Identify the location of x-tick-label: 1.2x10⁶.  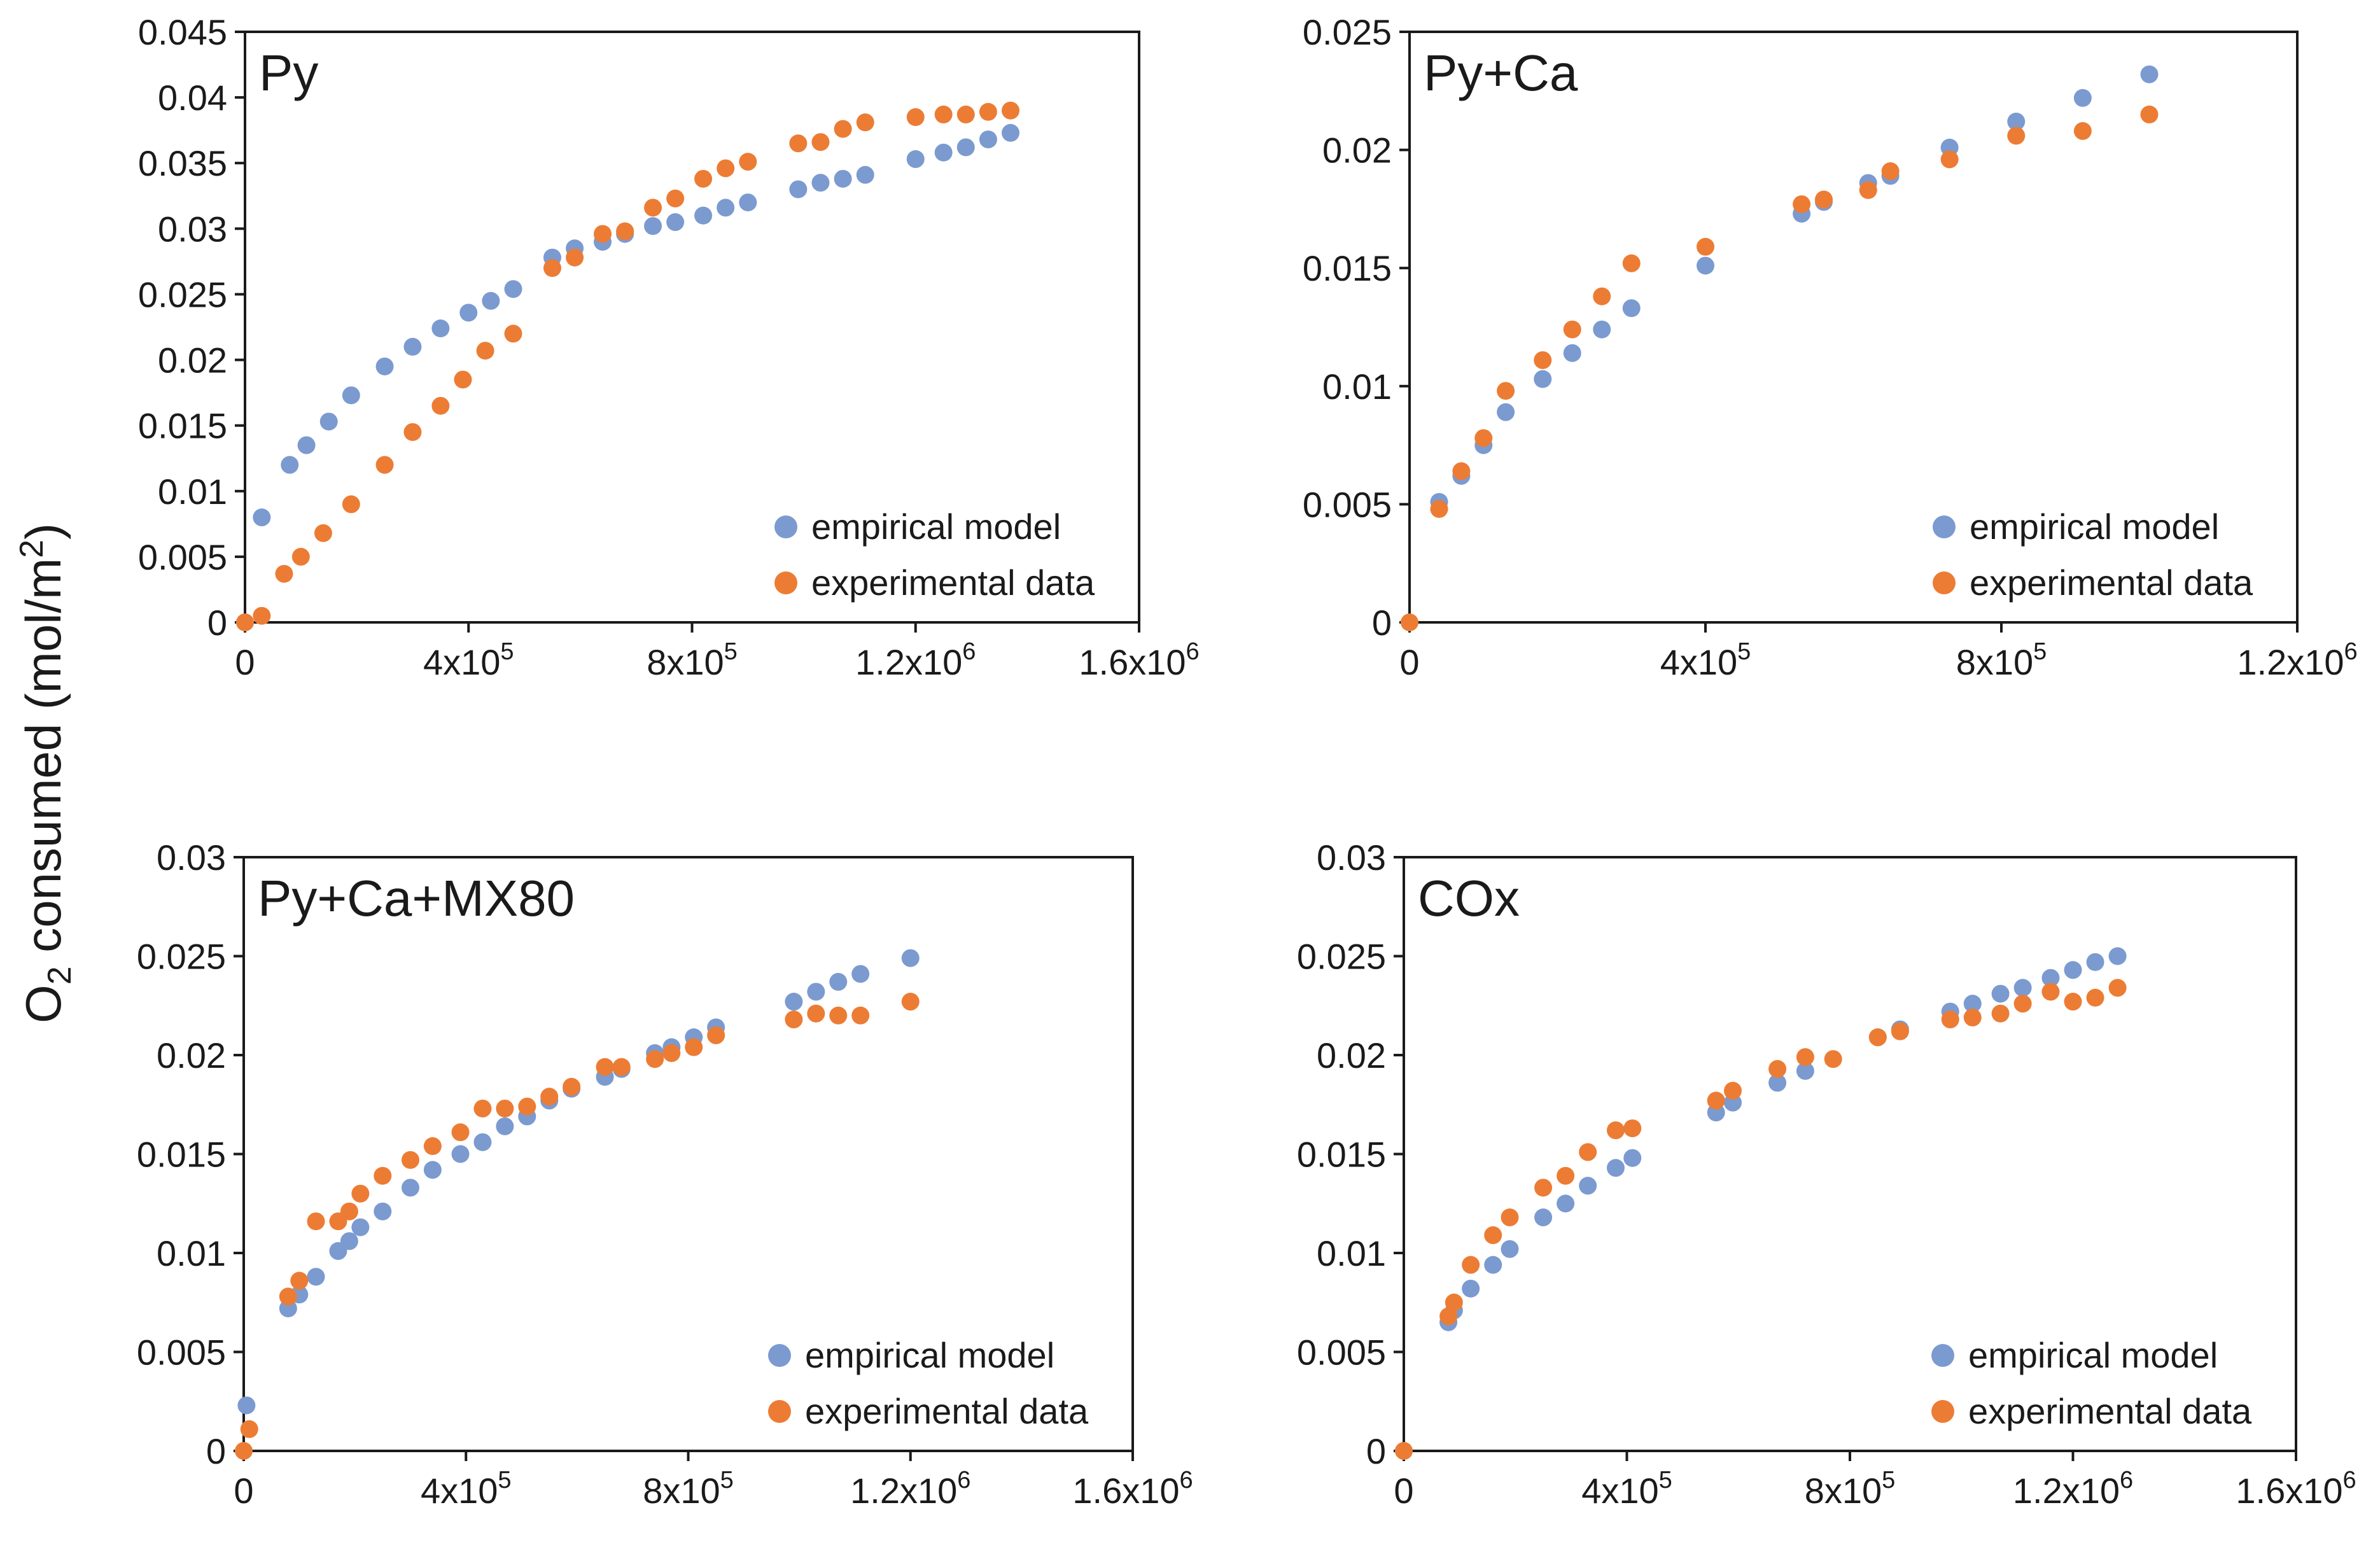
(910, 1489).